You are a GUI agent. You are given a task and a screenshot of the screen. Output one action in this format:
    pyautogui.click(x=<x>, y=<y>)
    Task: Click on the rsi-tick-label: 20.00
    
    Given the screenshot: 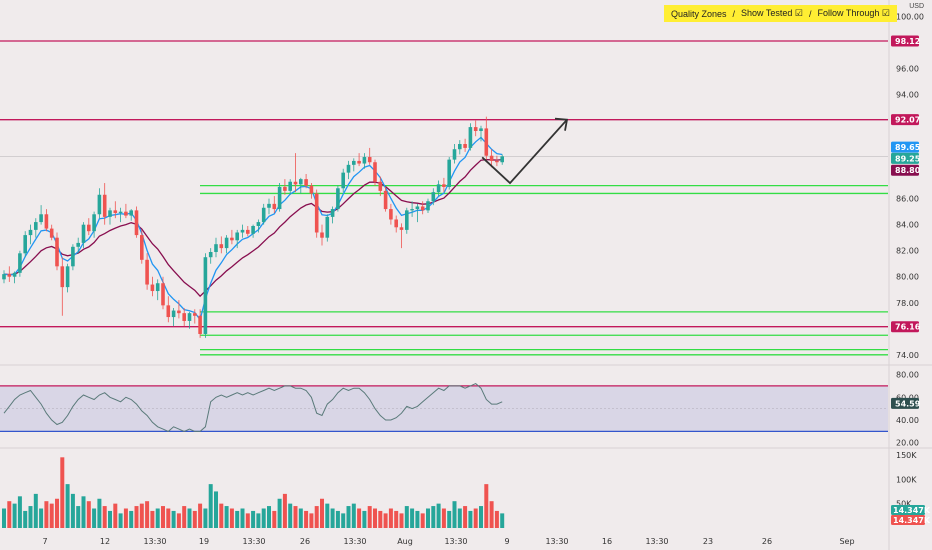 What is the action you would take?
    pyautogui.click(x=907, y=443)
    